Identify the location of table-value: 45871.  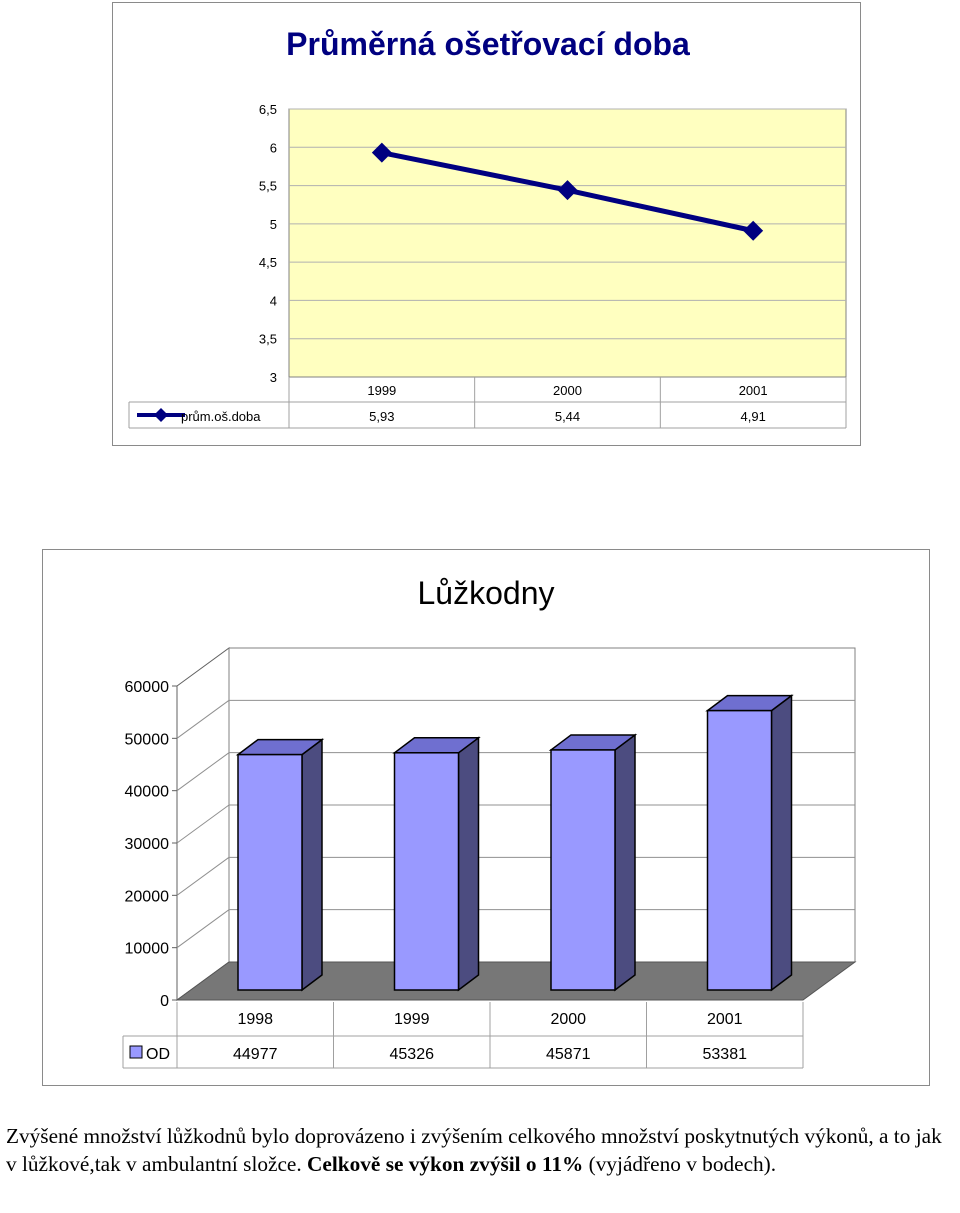
(568, 1054).